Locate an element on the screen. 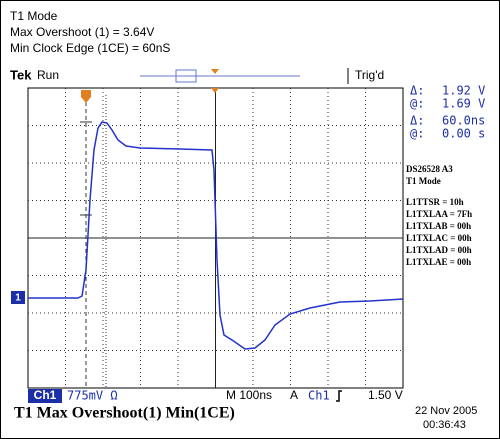  channel-box is located at coordinates (45, 396).